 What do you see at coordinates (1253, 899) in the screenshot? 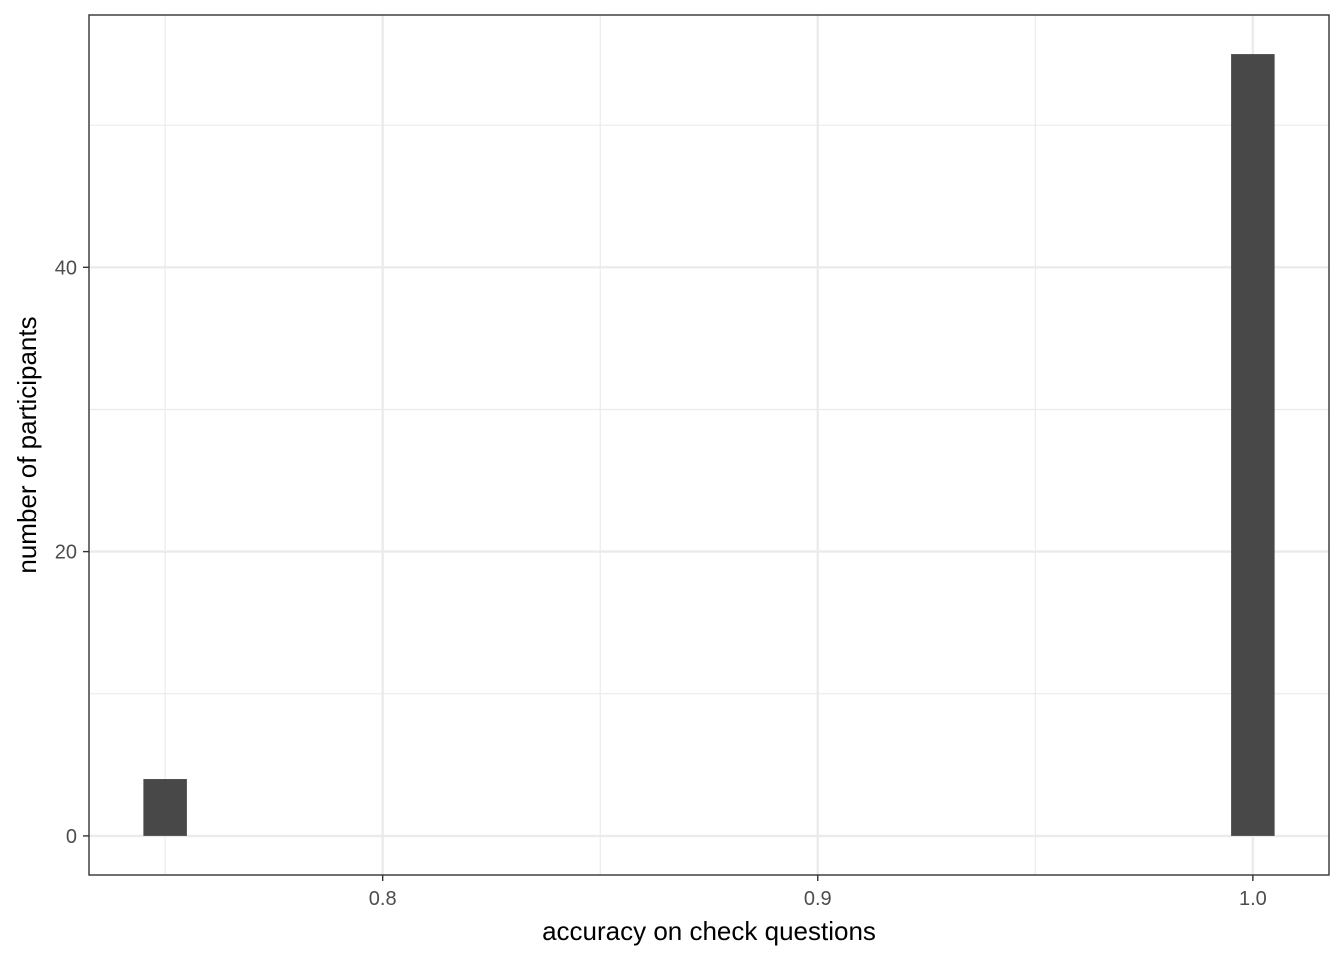
I see `x-tick-label: 1.0` at bounding box center [1253, 899].